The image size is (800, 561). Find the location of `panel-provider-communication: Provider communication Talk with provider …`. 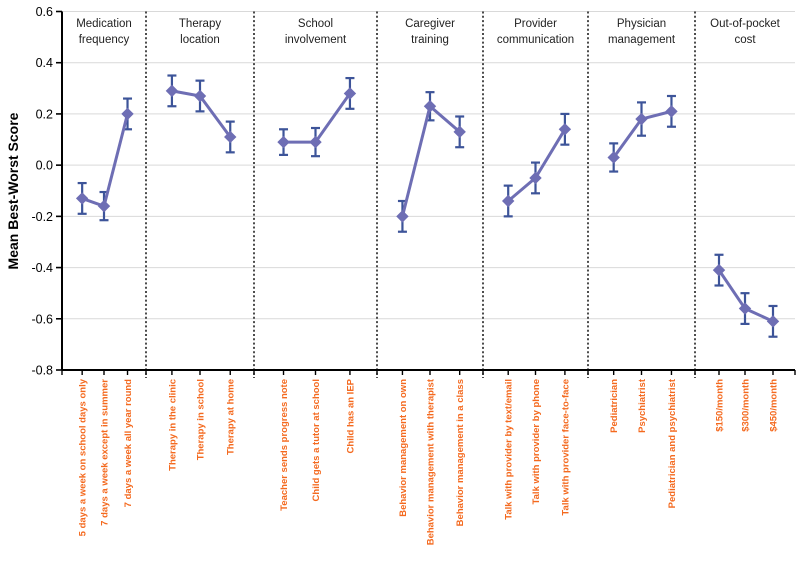

panel-provider-communication: Provider communication Talk with provider … is located at coordinates (528, 265).